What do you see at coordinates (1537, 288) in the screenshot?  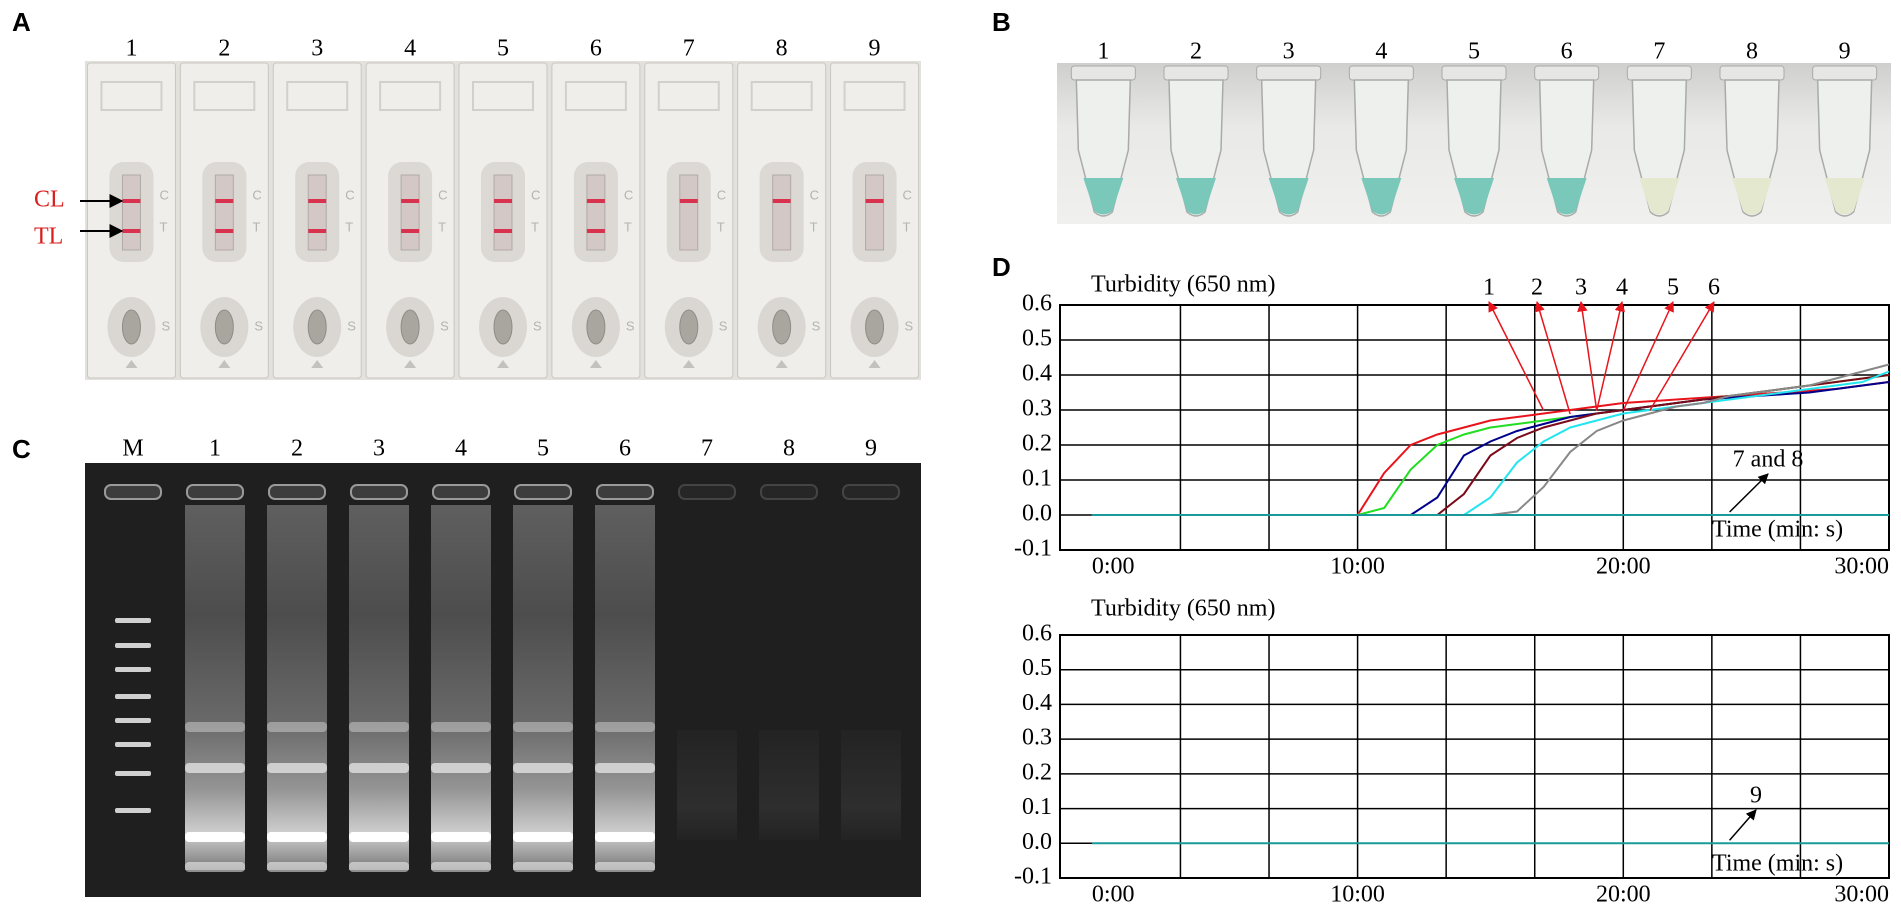 I see `series-label: 2` at bounding box center [1537, 288].